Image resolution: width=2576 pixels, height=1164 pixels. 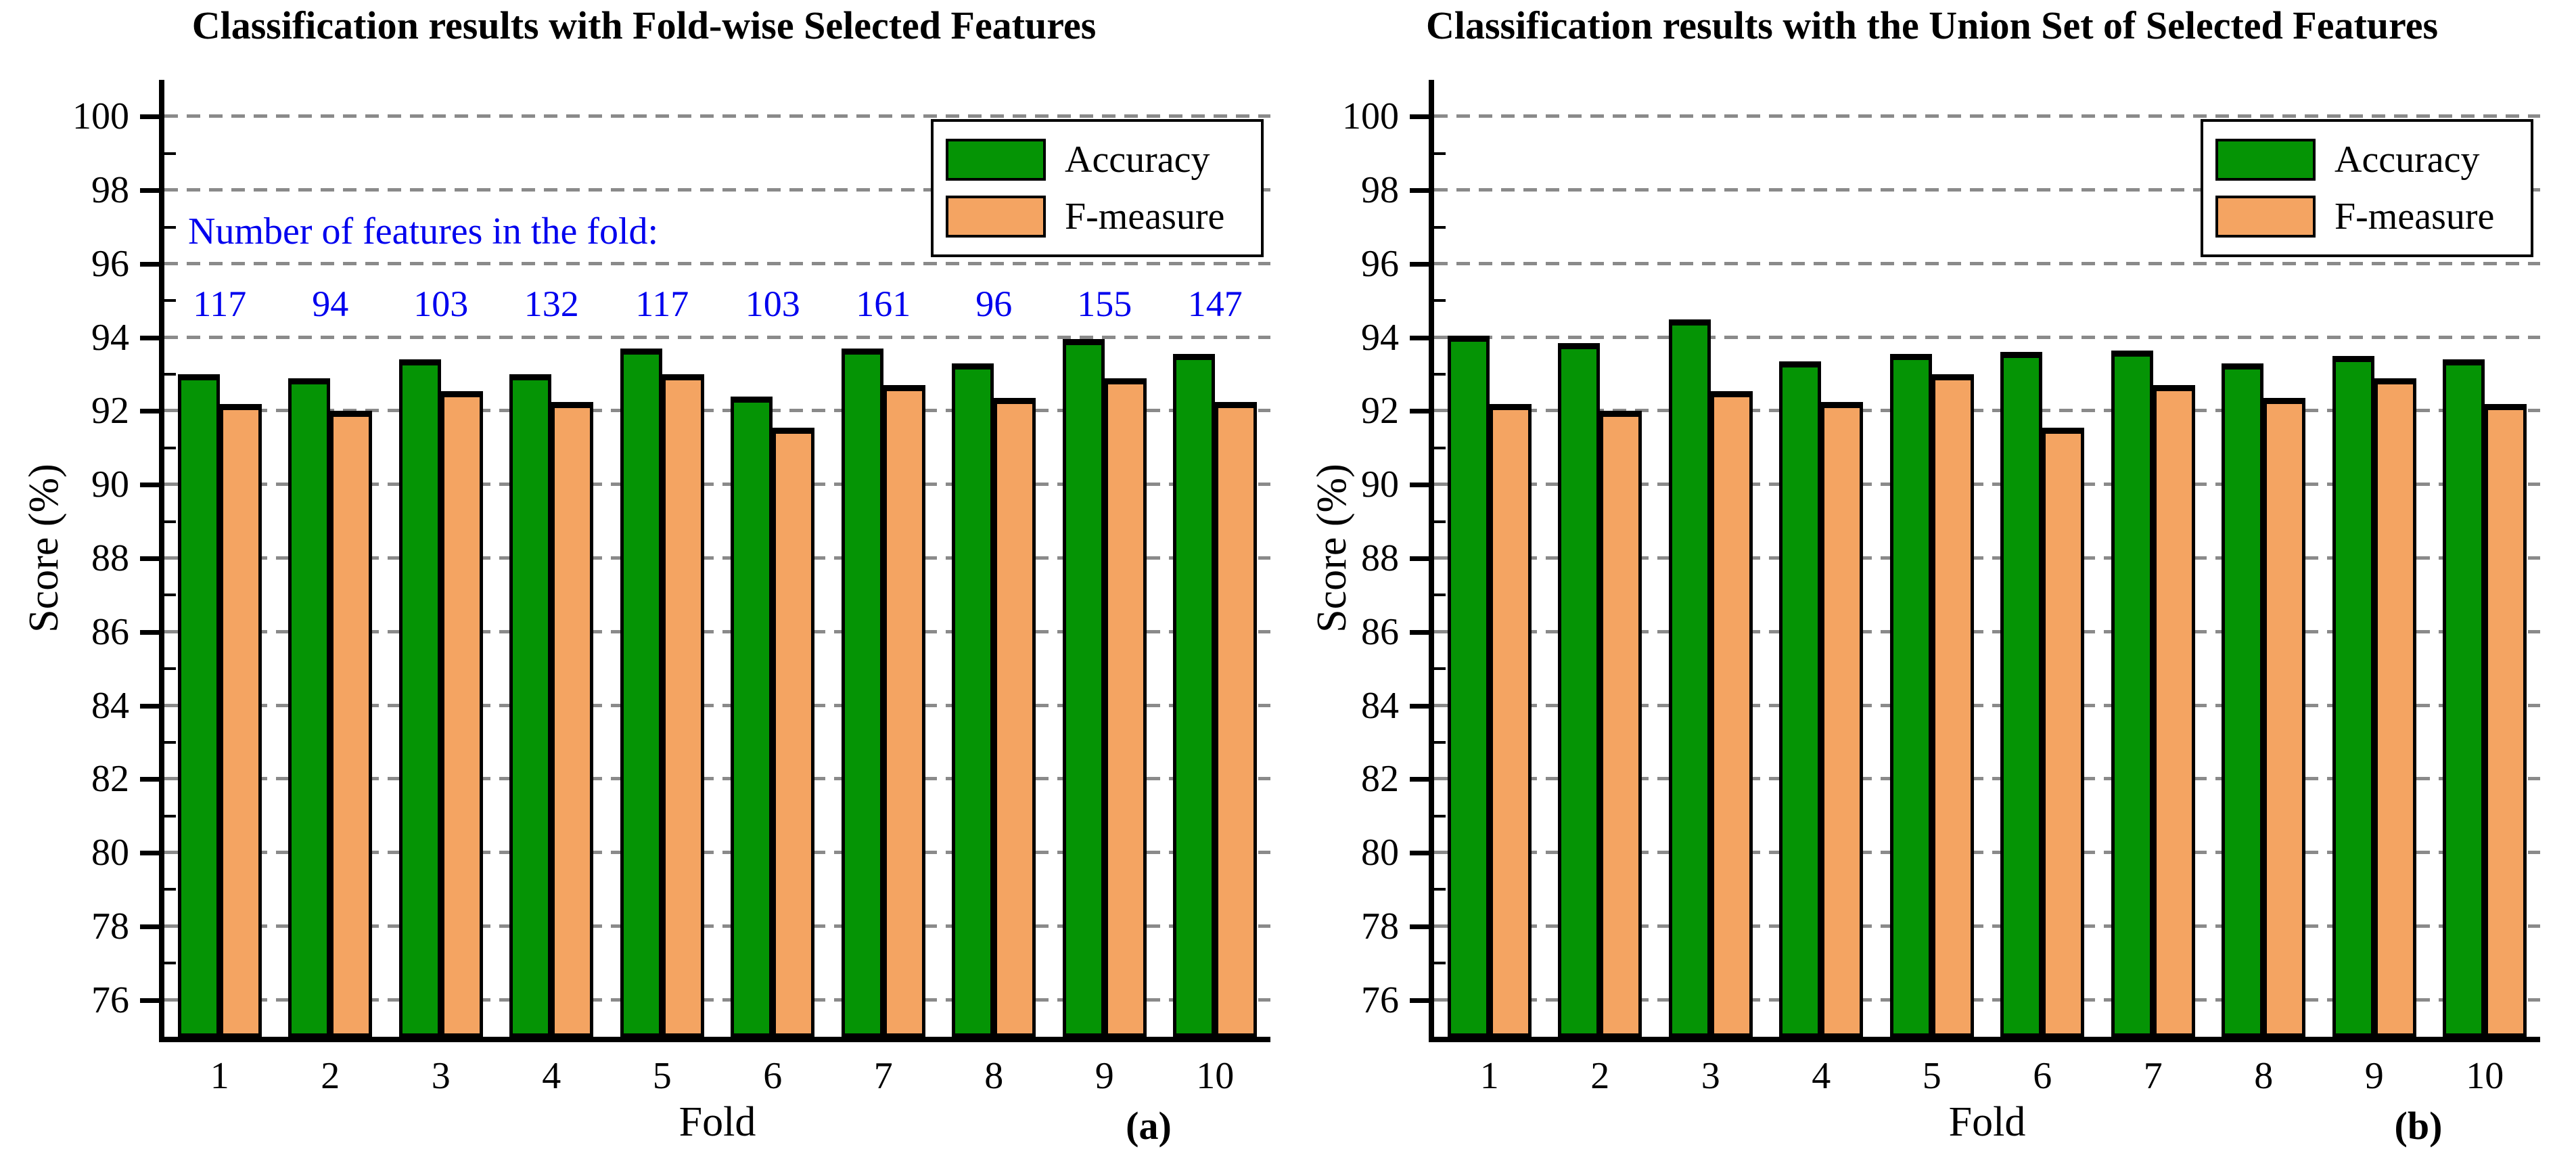 What do you see at coordinates (441, 1076) in the screenshot?
I see `x-tick-label: 3` at bounding box center [441, 1076].